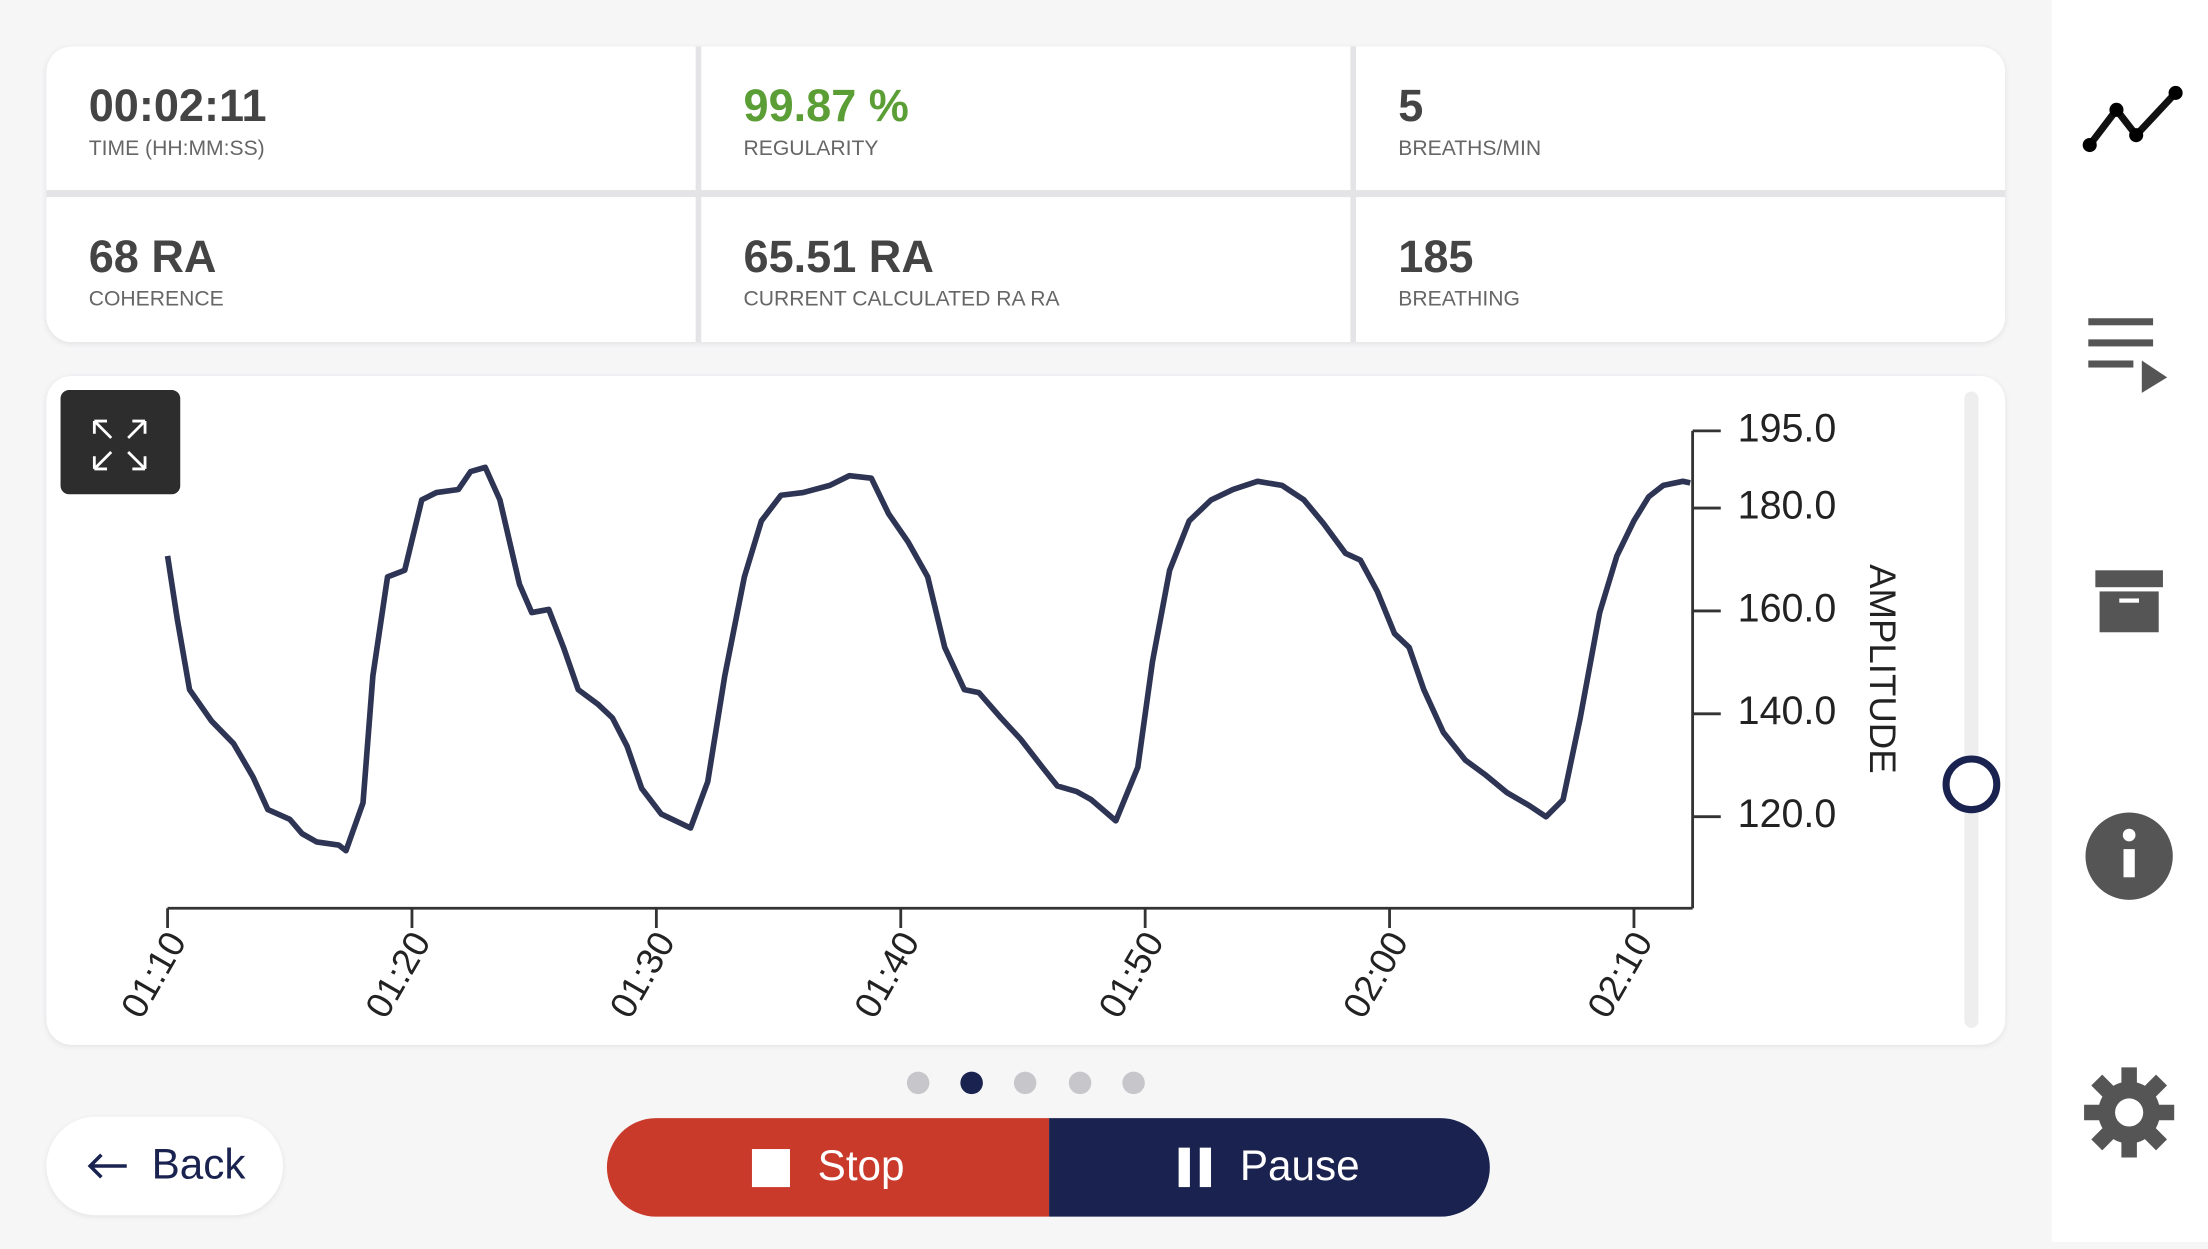 This screenshot has width=2208, height=1249. I want to click on pause-button: Pause, so click(1269, 1167).